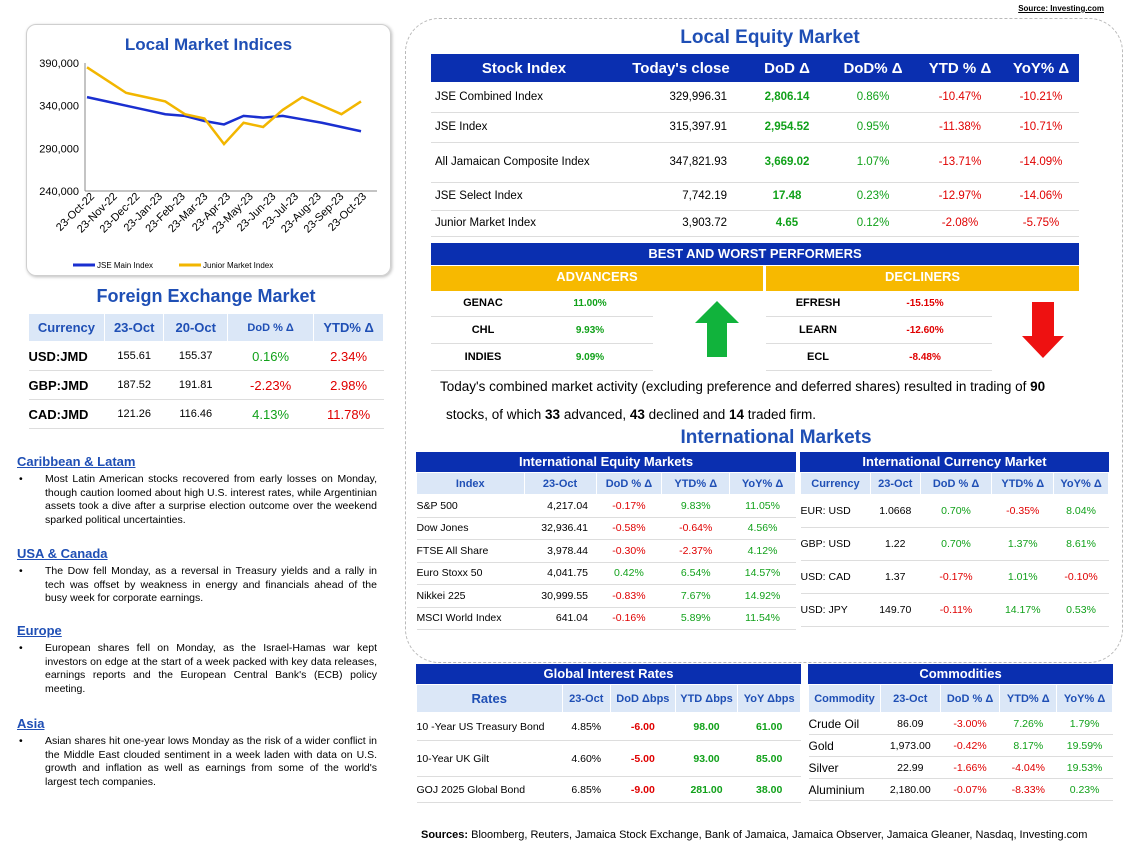 Image resolution: width=1147 pixels, height=850 pixels. Describe the element at coordinates (925, 303) in the screenshot. I see `decliner-change: -15.15%` at that location.